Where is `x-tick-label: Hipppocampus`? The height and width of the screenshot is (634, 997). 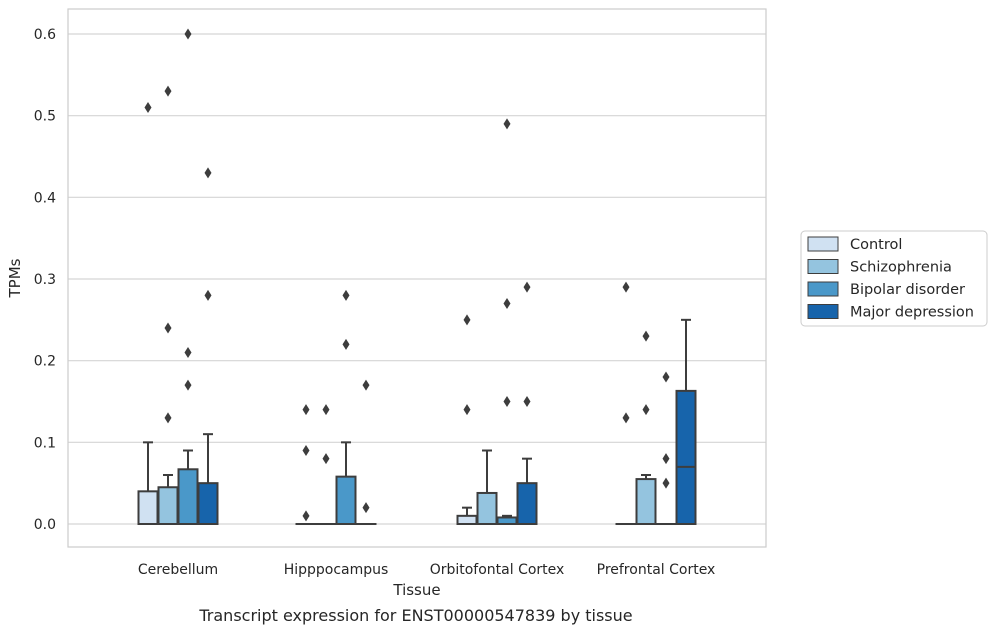 x-tick-label: Hipppocampus is located at coordinates (336, 570).